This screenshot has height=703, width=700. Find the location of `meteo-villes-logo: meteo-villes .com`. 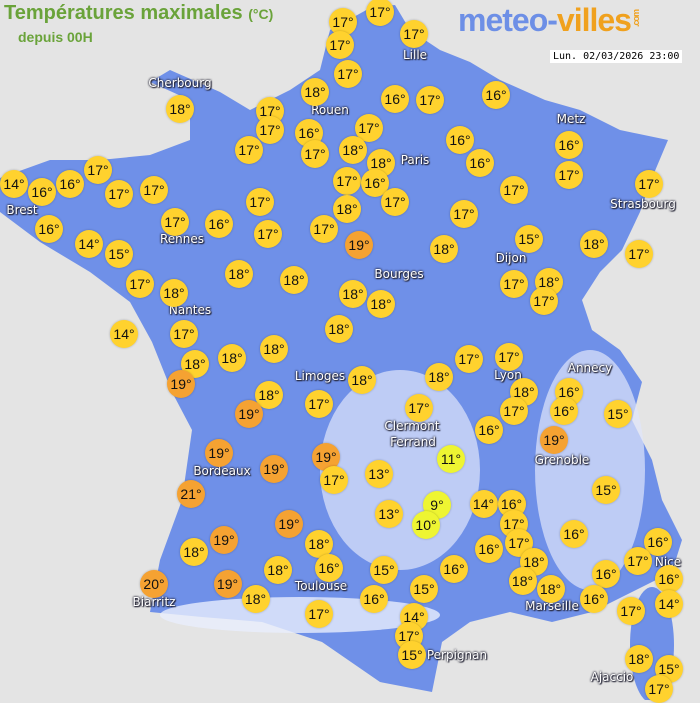

meteo-villes-logo: meteo-villes .com is located at coordinates (549, 20).